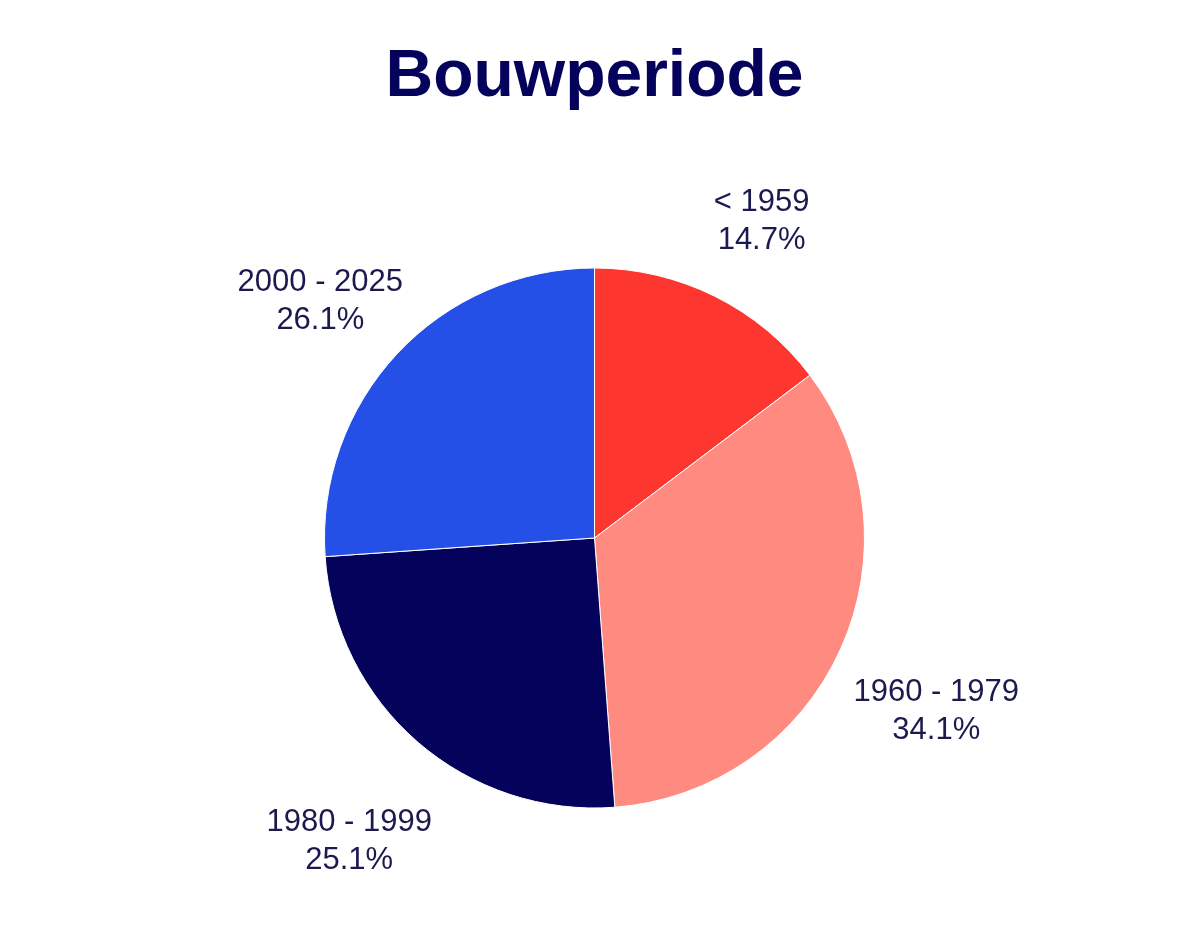  What do you see at coordinates (349, 858) in the screenshot?
I see `data-label: 25.1%` at bounding box center [349, 858].